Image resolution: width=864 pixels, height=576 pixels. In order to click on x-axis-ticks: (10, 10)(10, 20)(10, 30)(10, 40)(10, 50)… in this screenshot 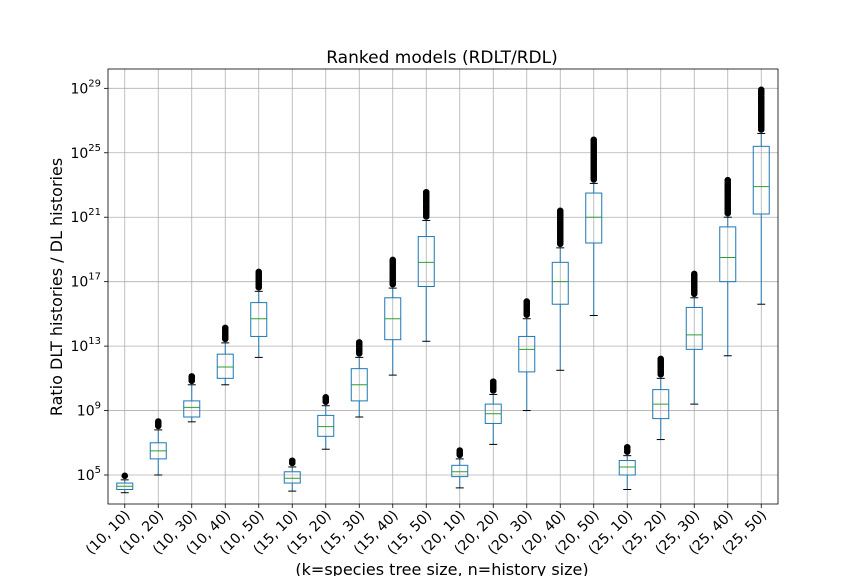, I will do `click(426, 531)`.